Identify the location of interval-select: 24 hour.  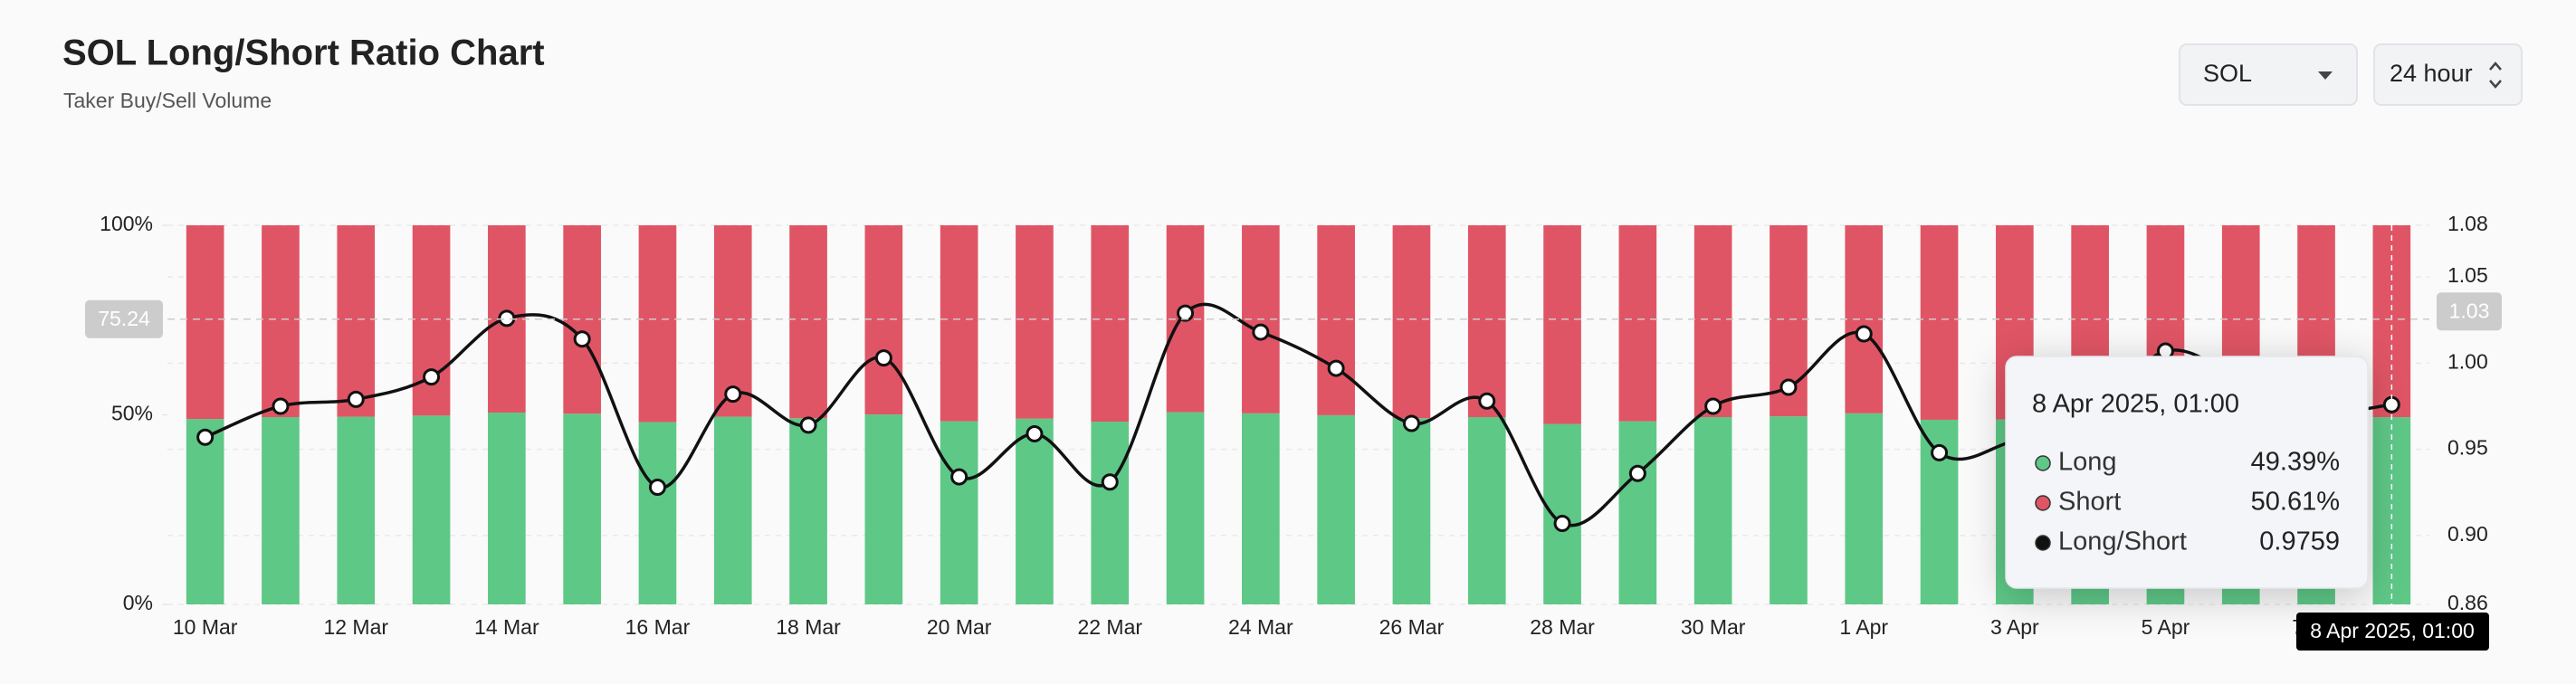
(2448, 75).